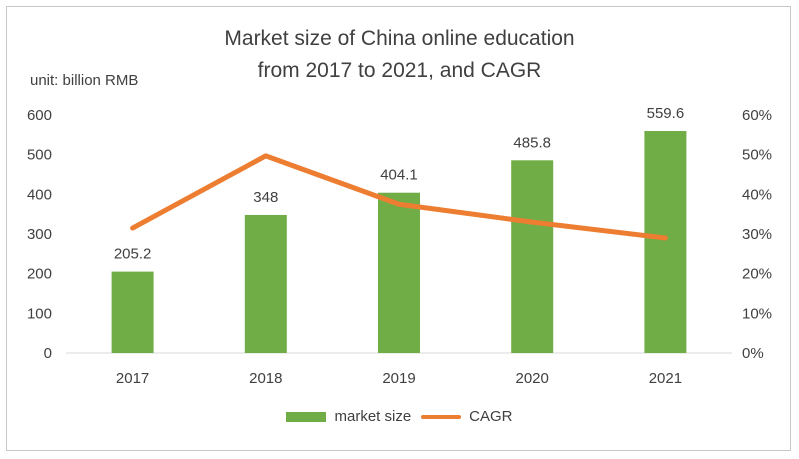 Image resolution: width=799 pixels, height=459 pixels. I want to click on x-tick-label: 2017, so click(132, 378).